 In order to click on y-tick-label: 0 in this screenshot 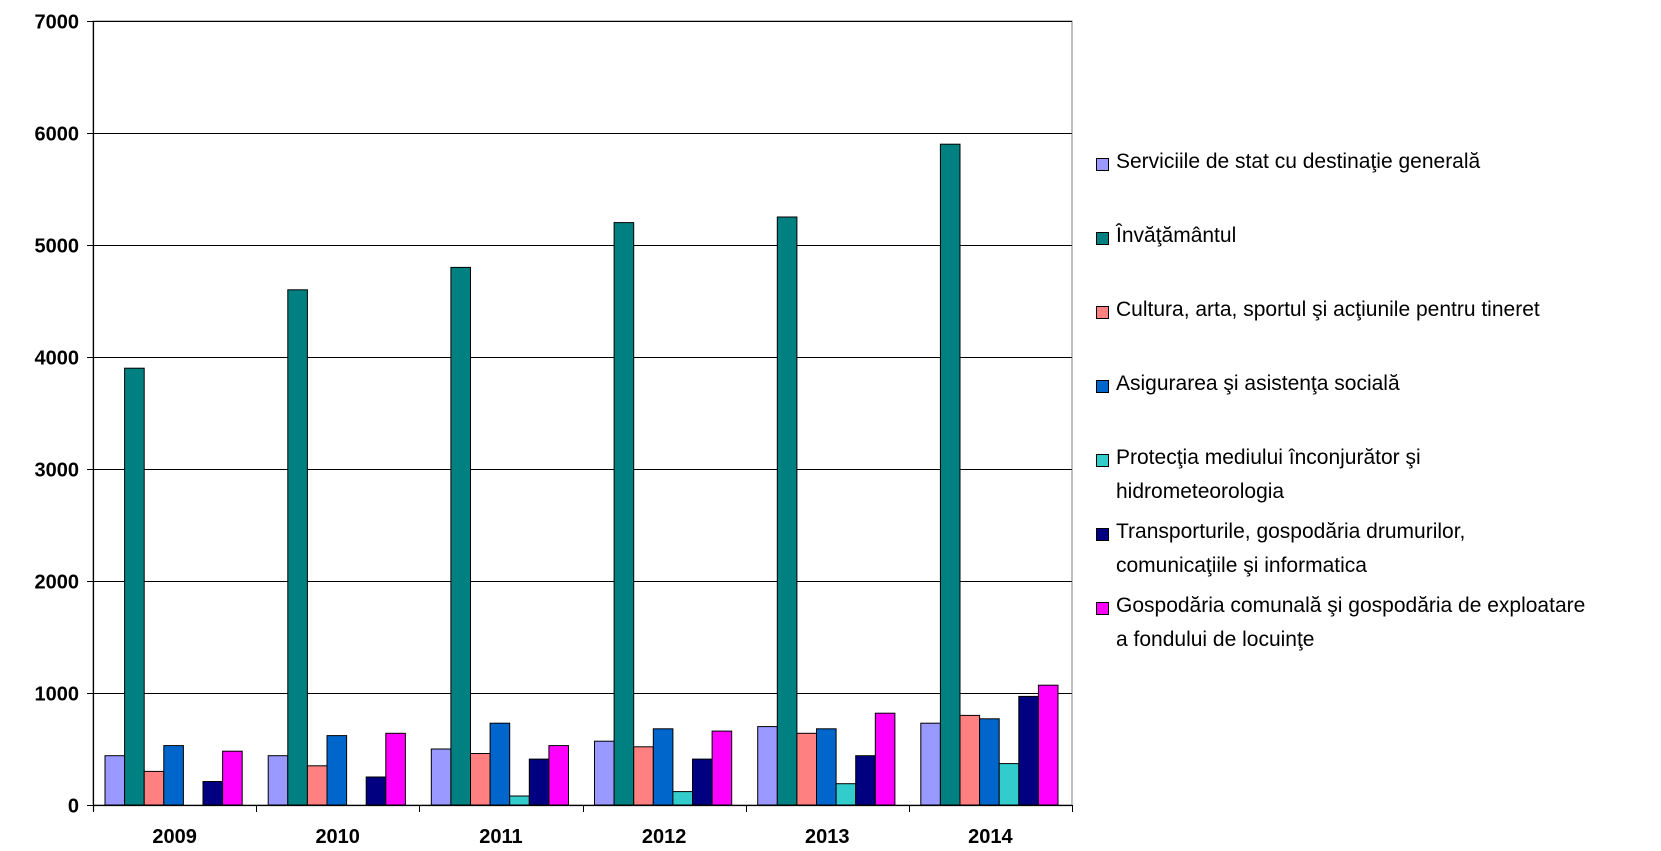, I will do `click(73, 807)`.